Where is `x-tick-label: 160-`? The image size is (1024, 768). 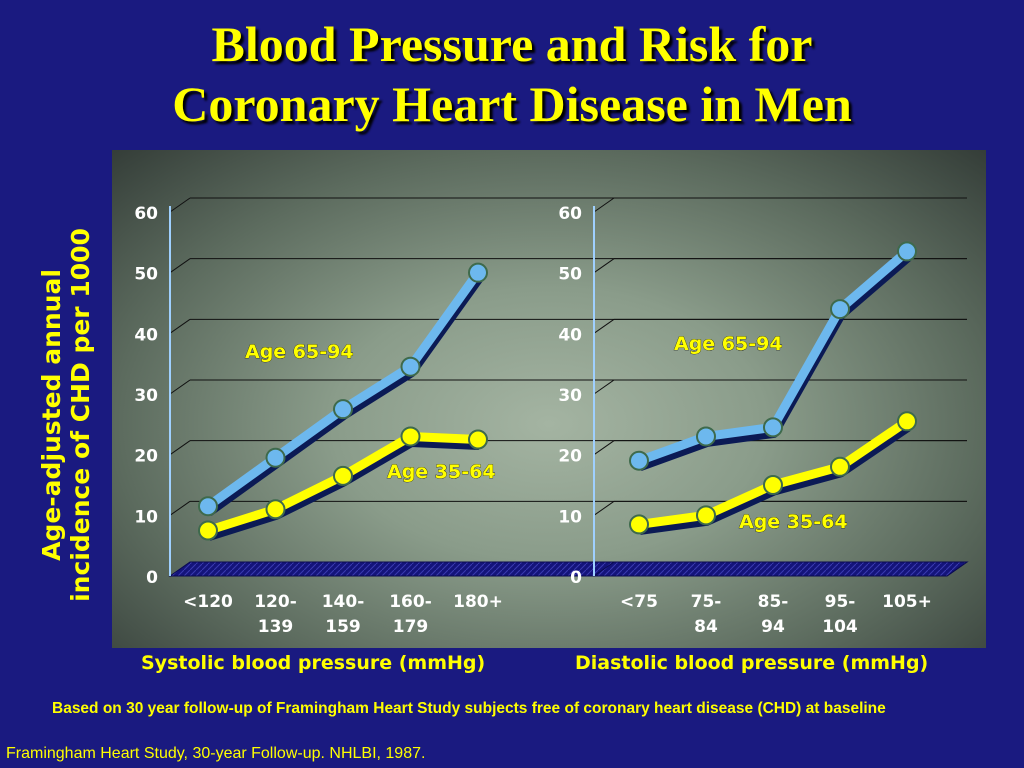 x-tick-label: 160- is located at coordinates (410, 602).